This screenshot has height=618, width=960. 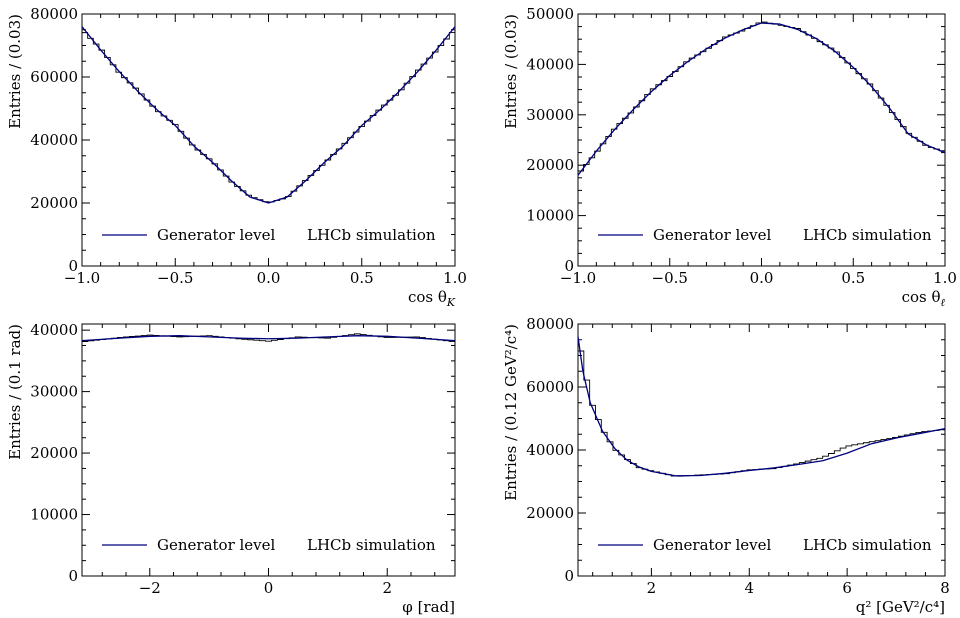 I want to click on y-axis-label: Entries / (0.12 GeV²/c⁴), so click(x=511, y=412).